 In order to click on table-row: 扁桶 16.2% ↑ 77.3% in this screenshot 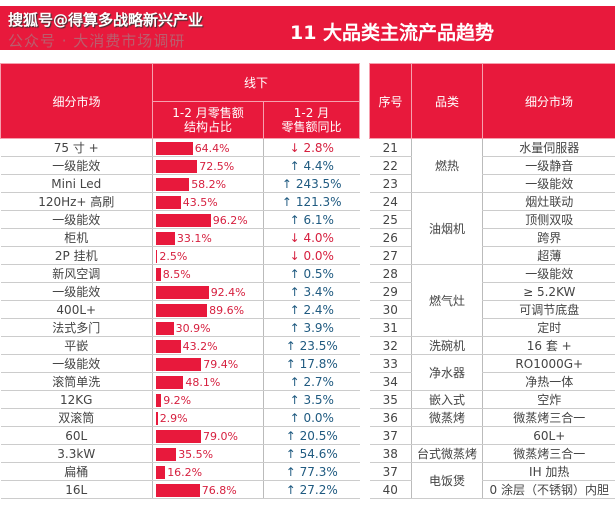, I will do `click(180, 471)`.